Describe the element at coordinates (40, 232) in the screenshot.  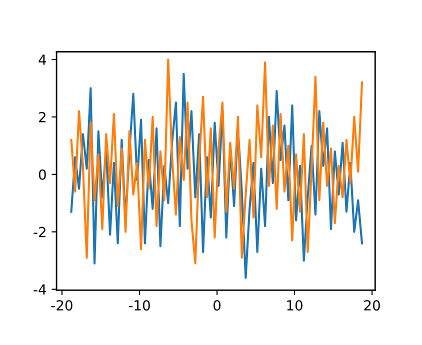
I see `y-tick-label: -2` at that location.